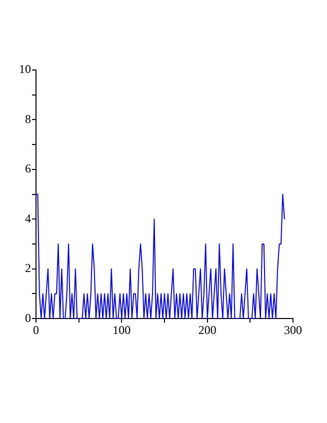 The width and height of the screenshot is (327, 423). What do you see at coordinates (28, 169) in the screenshot?
I see `y-tick-label: 6` at bounding box center [28, 169].